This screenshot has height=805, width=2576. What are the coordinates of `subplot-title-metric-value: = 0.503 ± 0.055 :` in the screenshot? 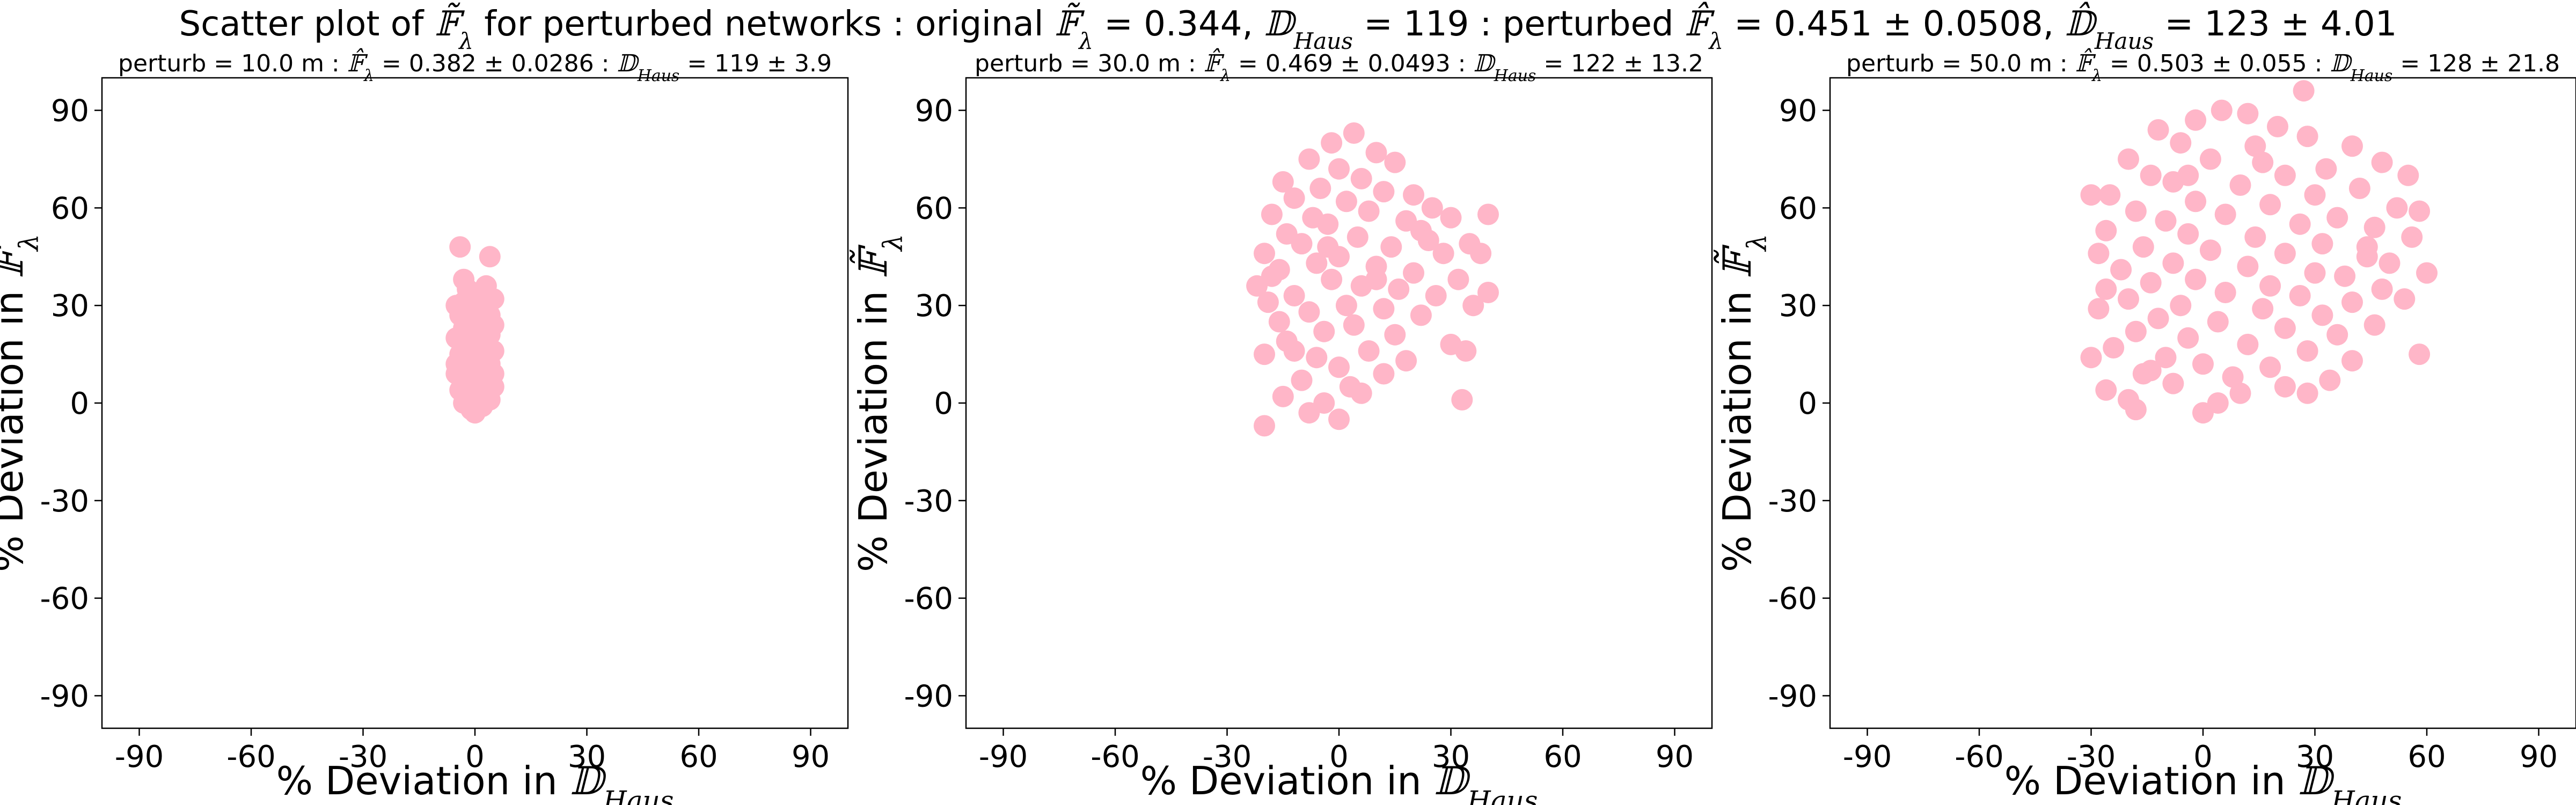 It's located at (2216, 63).